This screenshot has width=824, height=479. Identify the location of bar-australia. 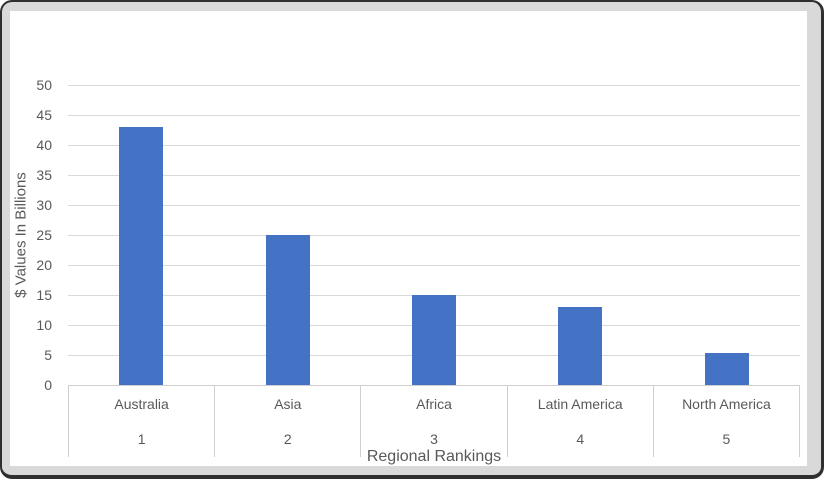
(141, 256).